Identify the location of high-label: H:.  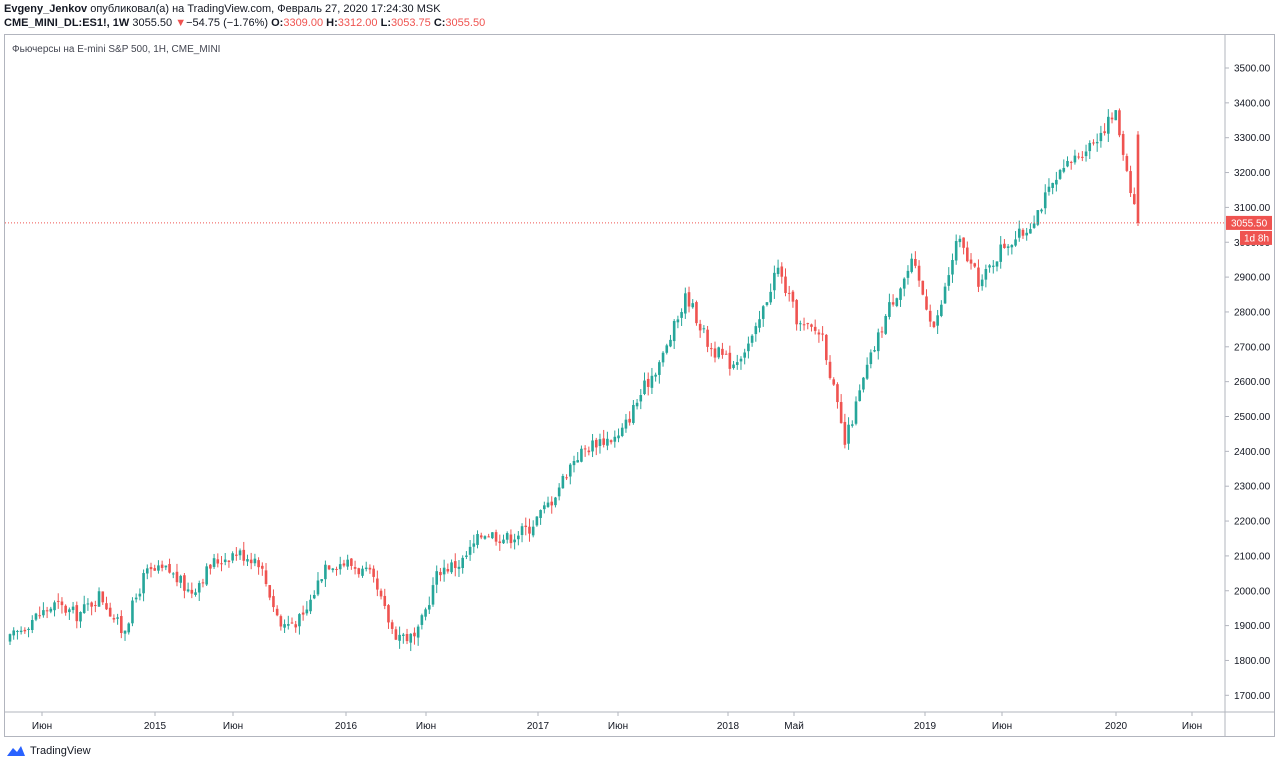
(332, 23).